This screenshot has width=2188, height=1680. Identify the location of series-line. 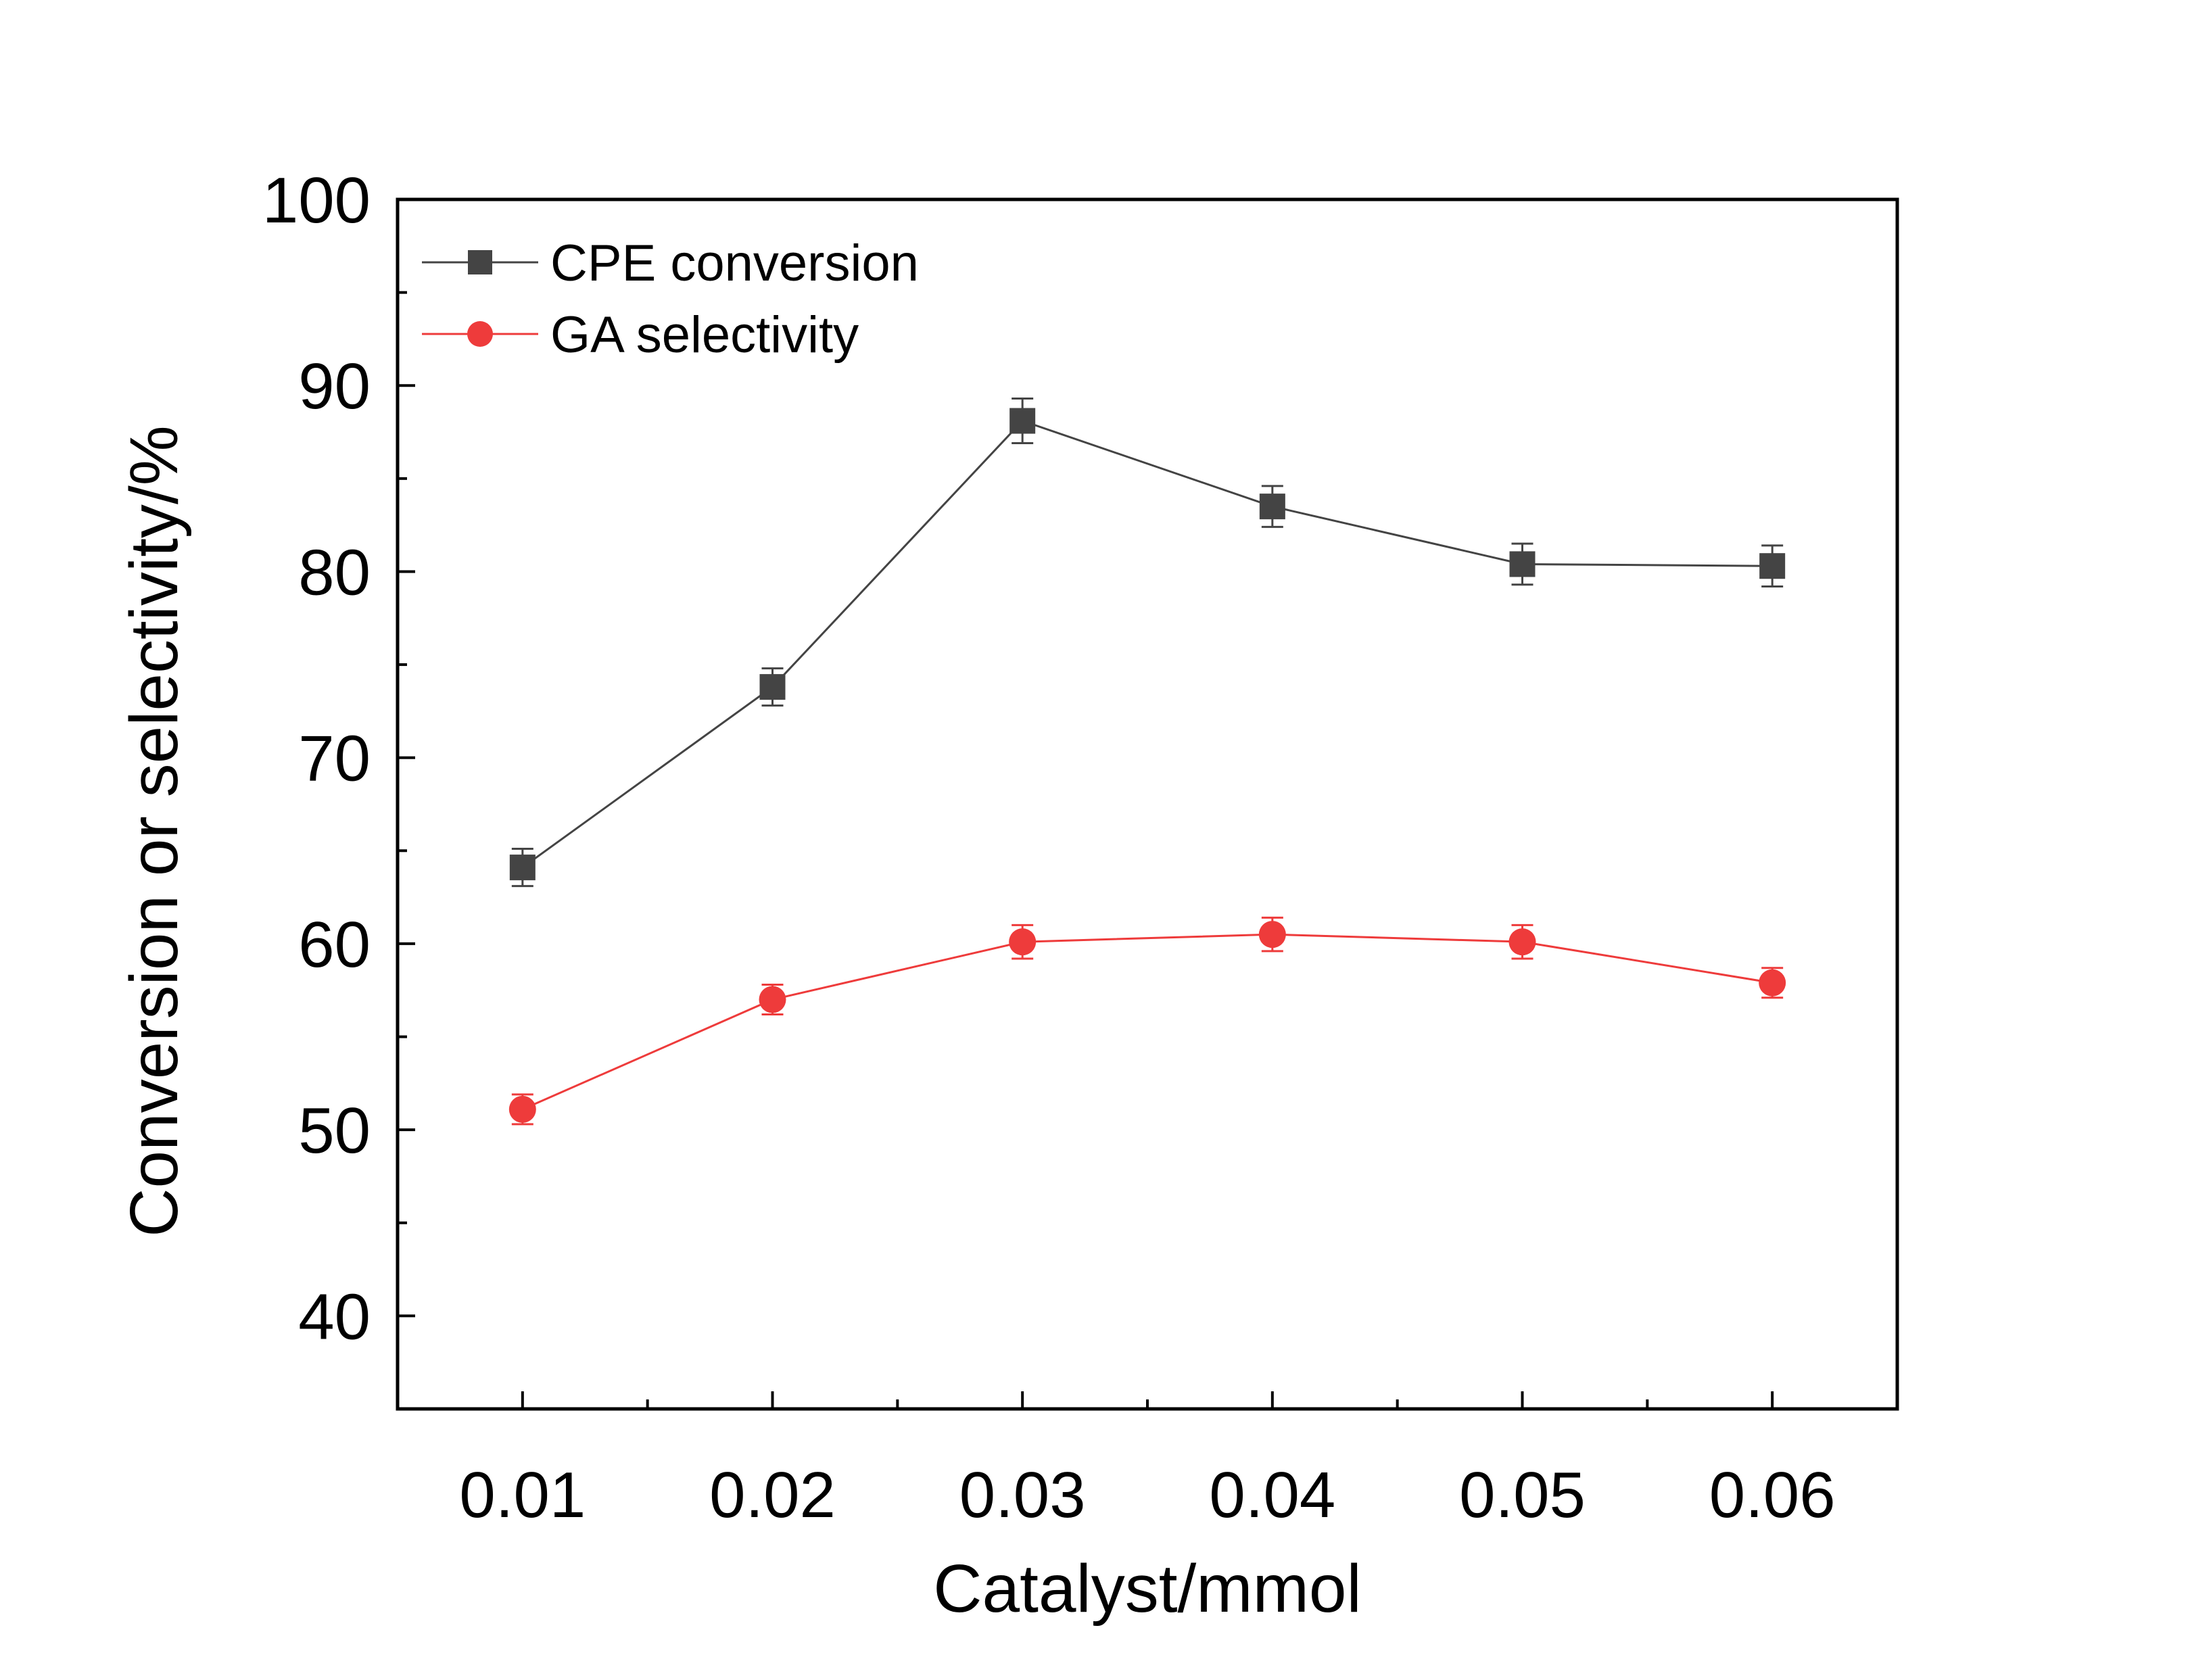
(1147, 1022).